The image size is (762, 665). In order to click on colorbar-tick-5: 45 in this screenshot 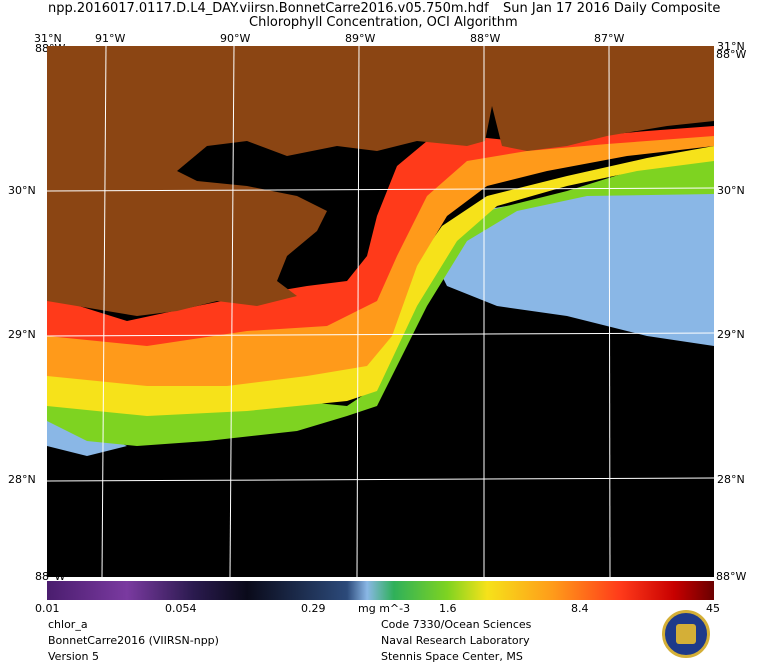, I will do `click(713, 608)`.